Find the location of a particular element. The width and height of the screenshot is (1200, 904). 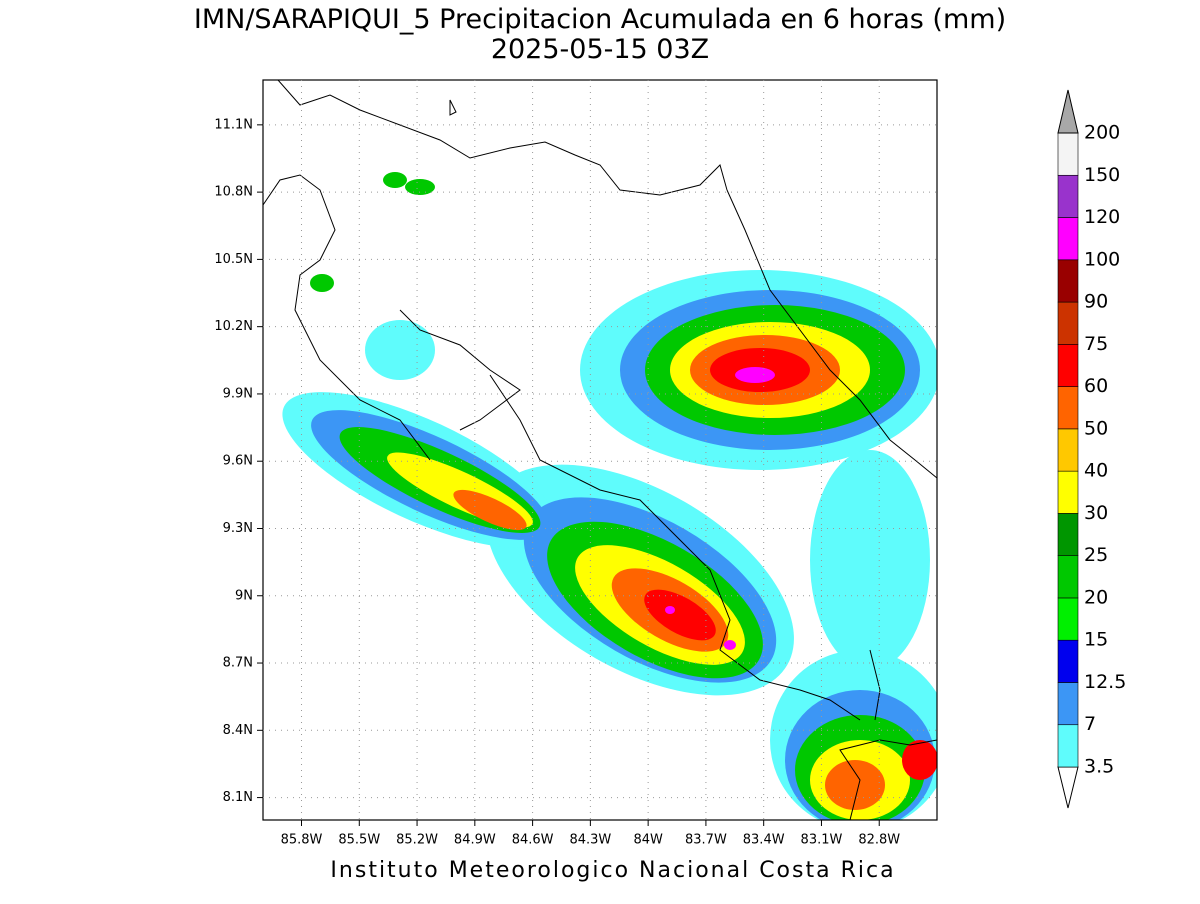

x-tick-label: 85.2W is located at coordinates (417, 840).